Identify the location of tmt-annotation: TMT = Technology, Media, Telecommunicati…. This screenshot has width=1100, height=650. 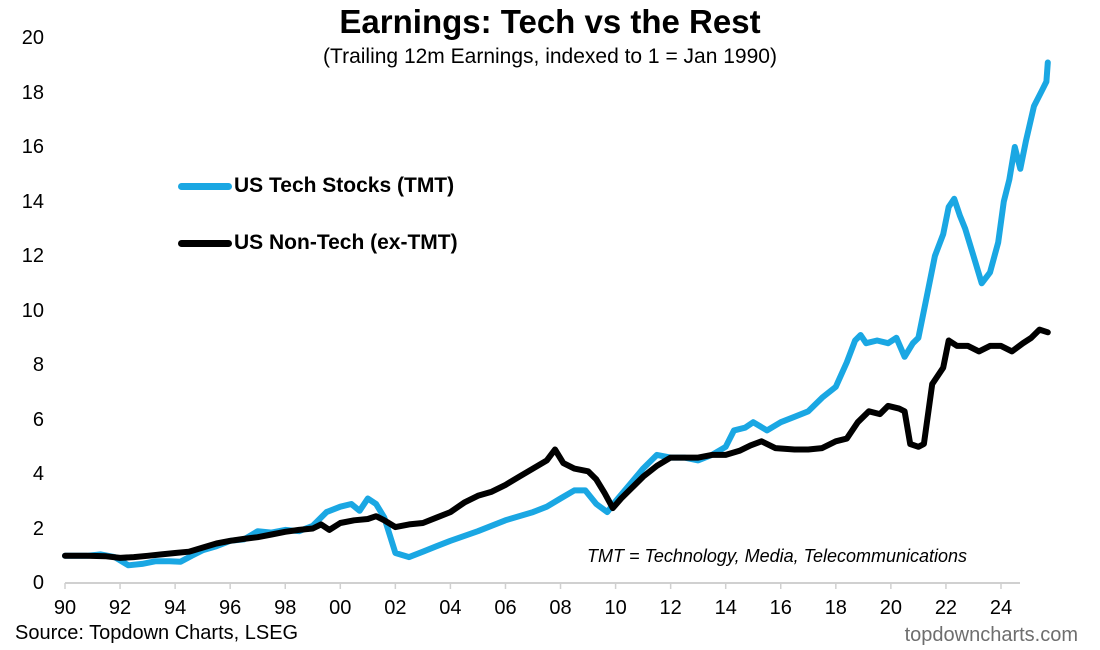
(777, 556).